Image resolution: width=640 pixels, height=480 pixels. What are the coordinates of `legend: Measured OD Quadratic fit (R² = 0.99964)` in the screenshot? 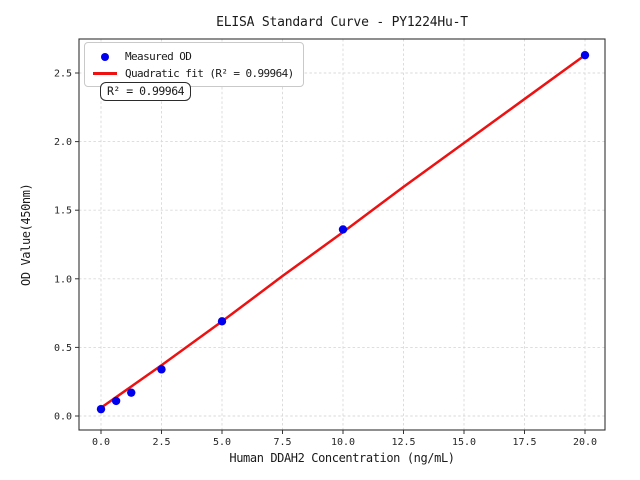 It's located at (194, 64).